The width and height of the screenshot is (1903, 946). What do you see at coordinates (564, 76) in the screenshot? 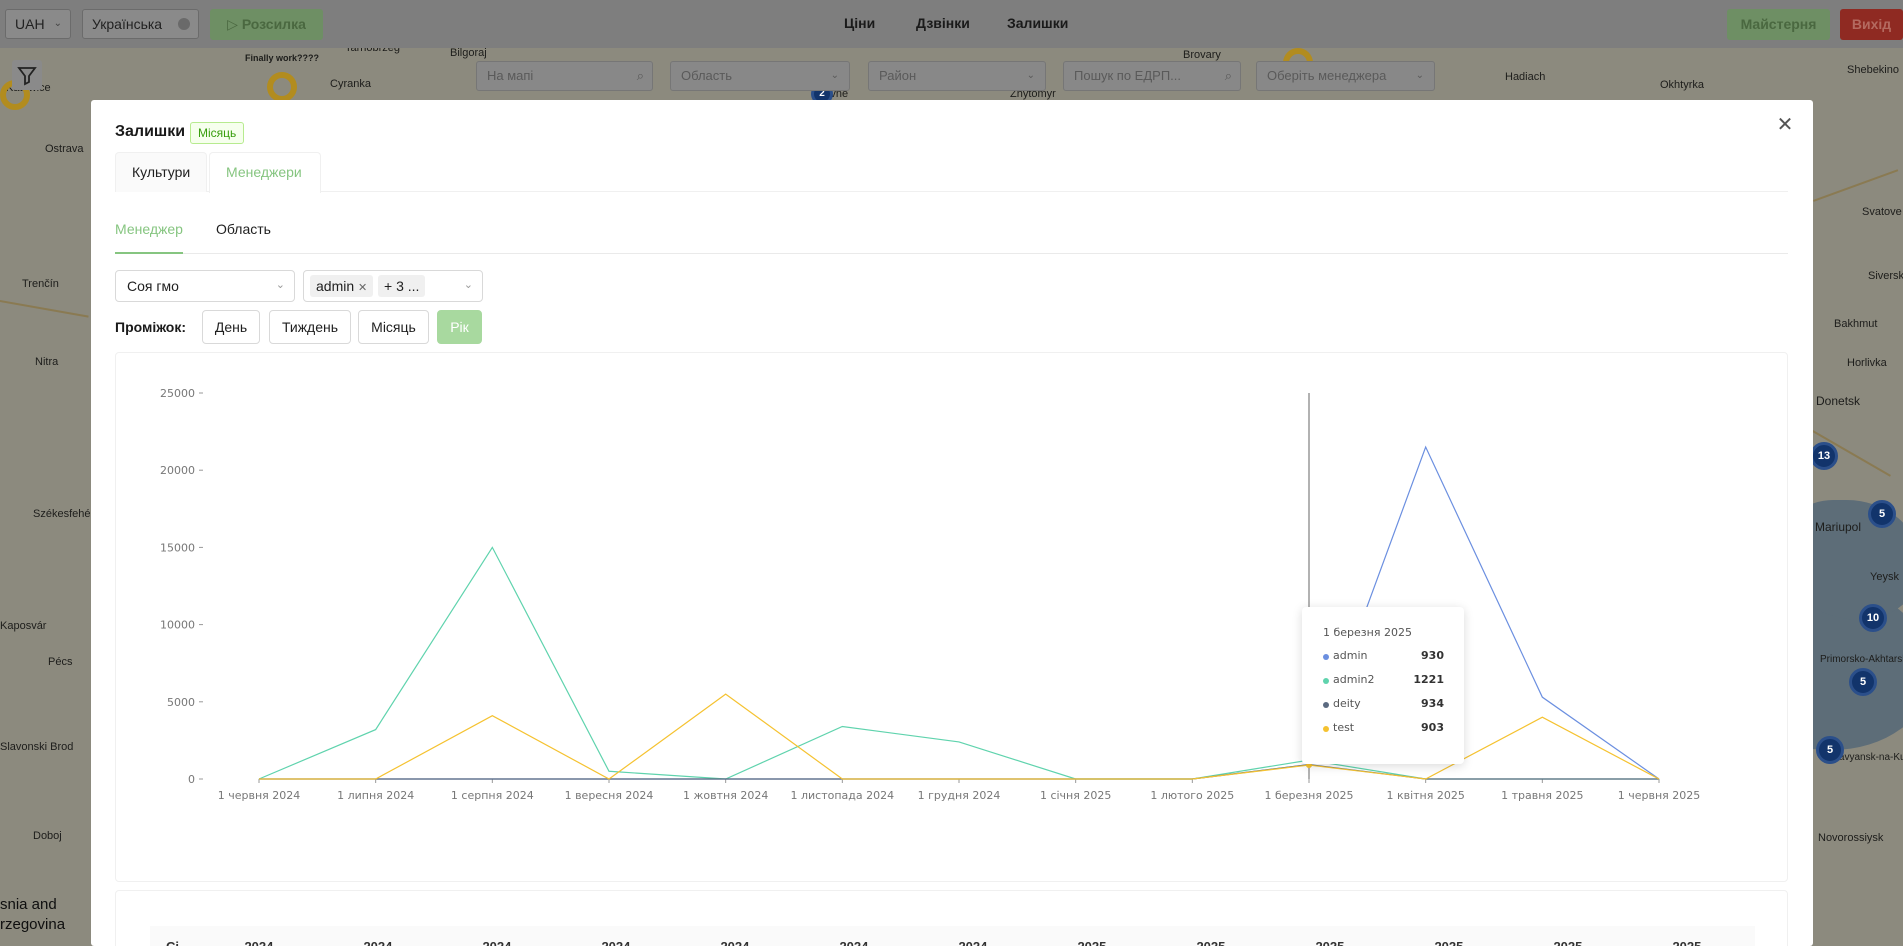
I see `on-map-search-input: На мапі ⌕` at bounding box center [564, 76].